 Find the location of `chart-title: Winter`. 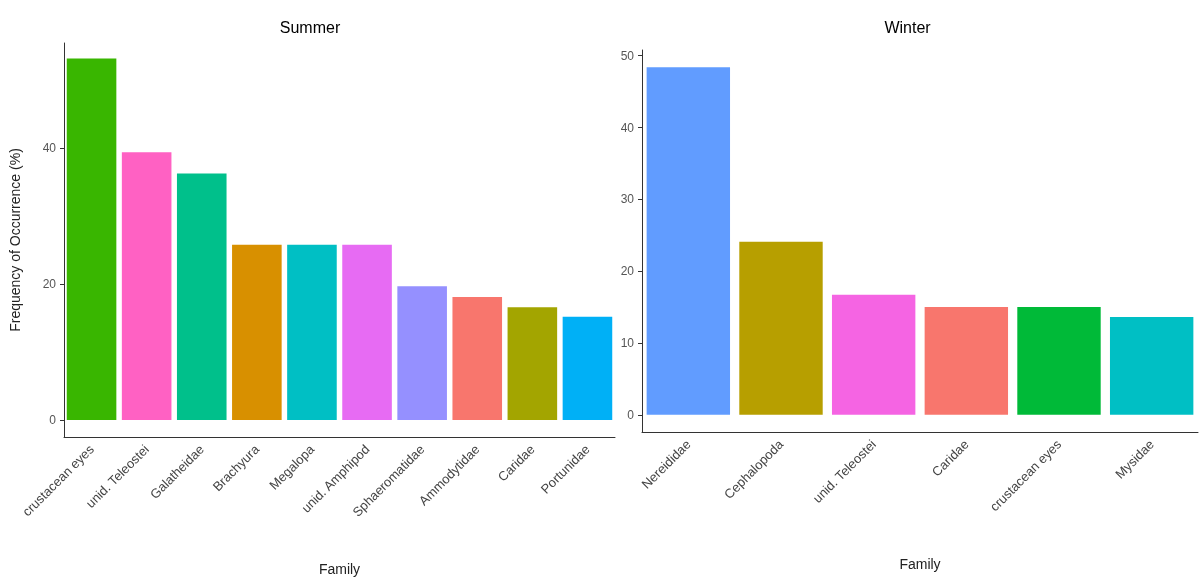

chart-title: Winter is located at coordinates (908, 27).